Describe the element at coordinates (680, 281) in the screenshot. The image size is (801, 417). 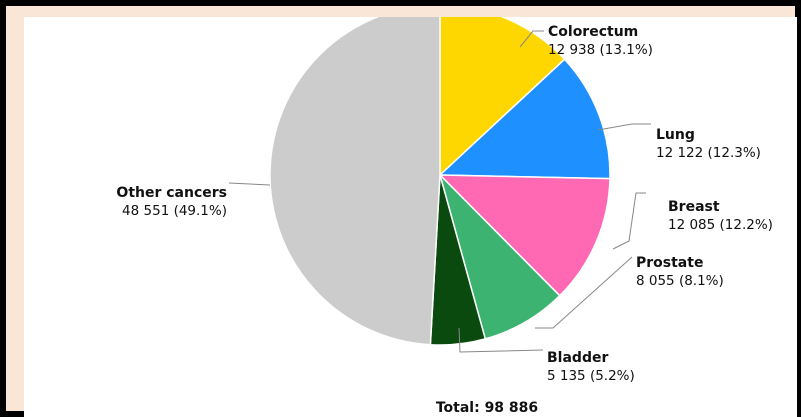
I see `slice-value-label: 8 055 (8.1%)` at that location.